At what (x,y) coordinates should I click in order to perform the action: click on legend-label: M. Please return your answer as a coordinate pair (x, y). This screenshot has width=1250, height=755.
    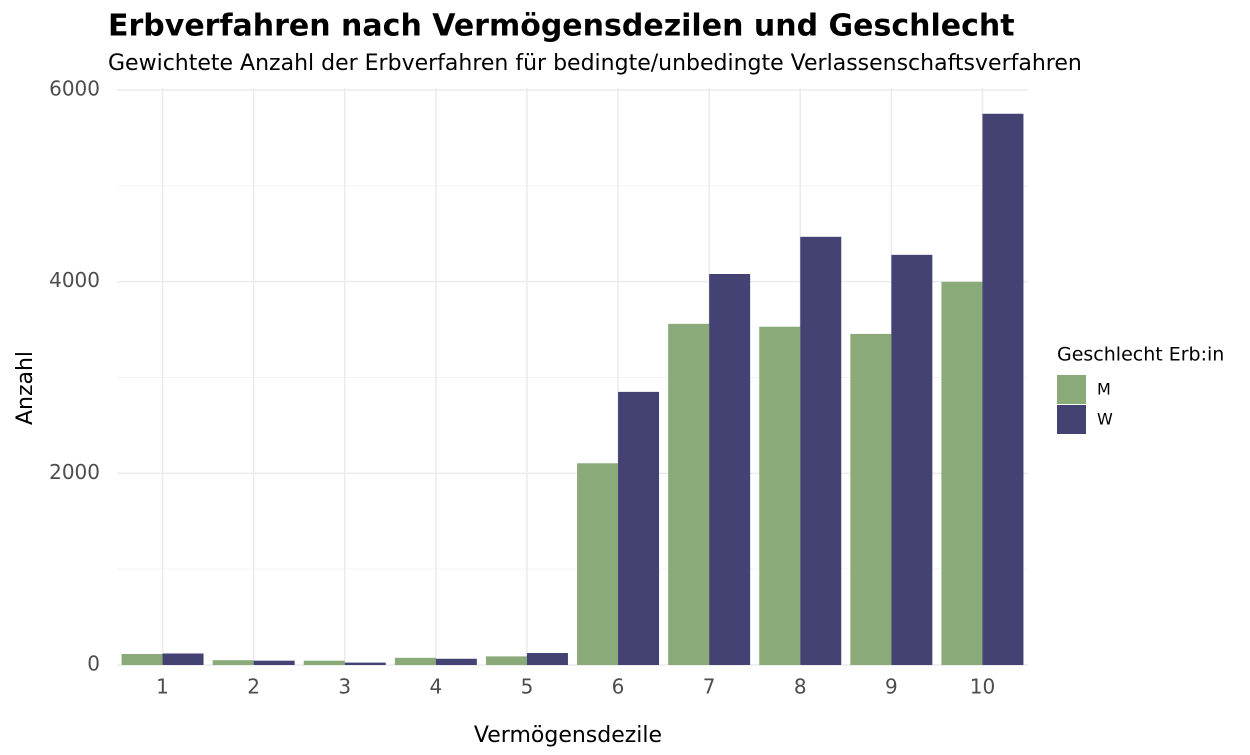
    Looking at the image, I should click on (1104, 389).